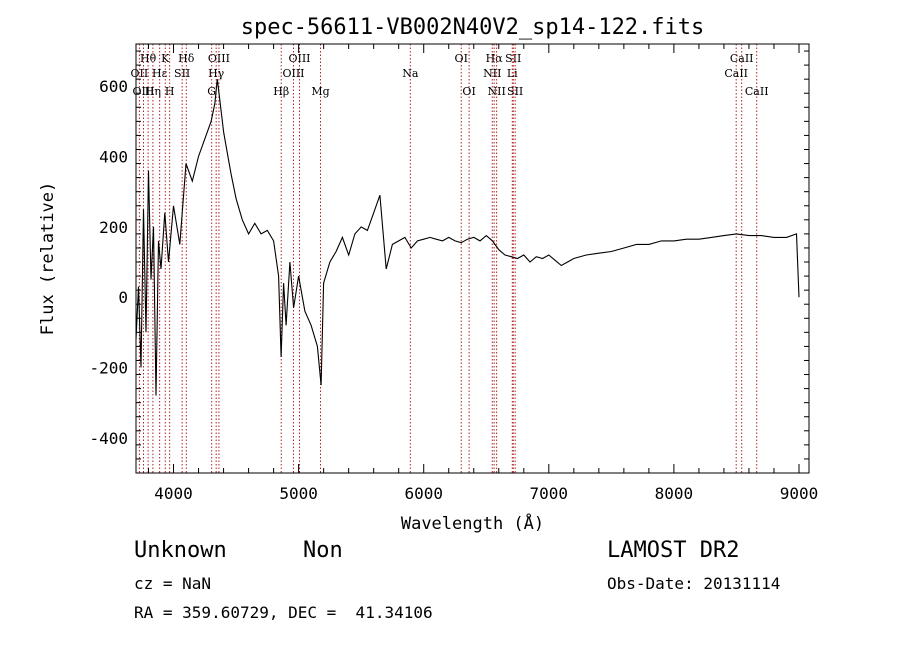  What do you see at coordinates (495, 58) in the screenshot?
I see `line-label: Hα` at bounding box center [495, 58].